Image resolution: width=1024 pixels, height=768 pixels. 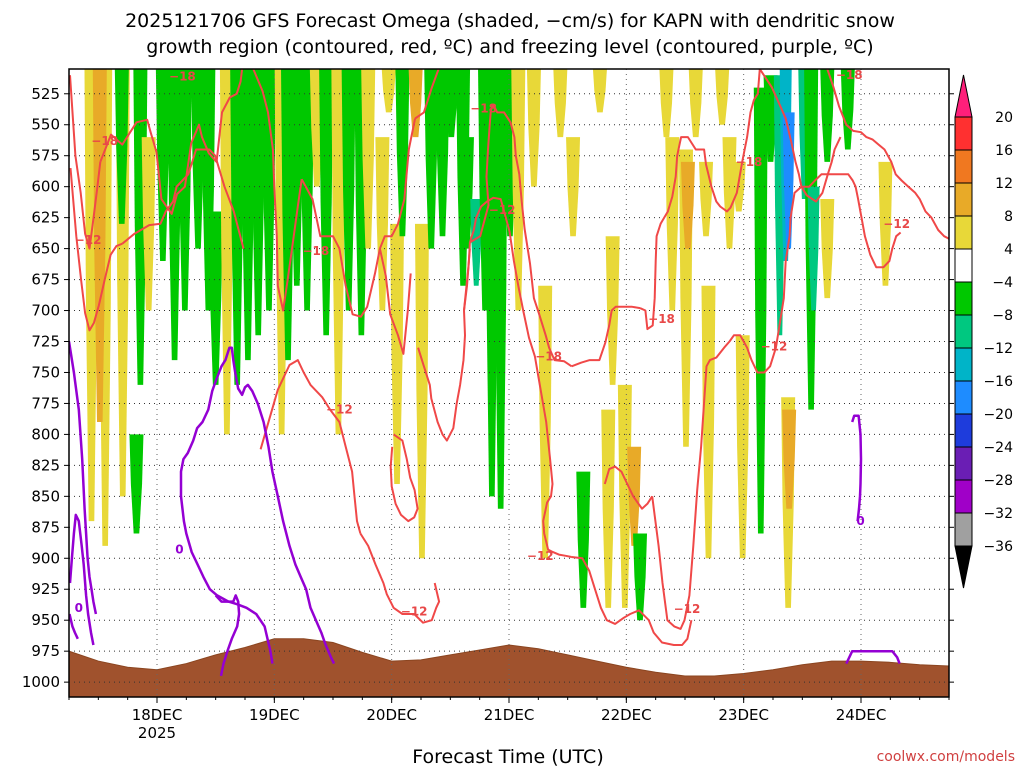 I want to click on x-tick-label-3: 21DEC, so click(x=509, y=715).